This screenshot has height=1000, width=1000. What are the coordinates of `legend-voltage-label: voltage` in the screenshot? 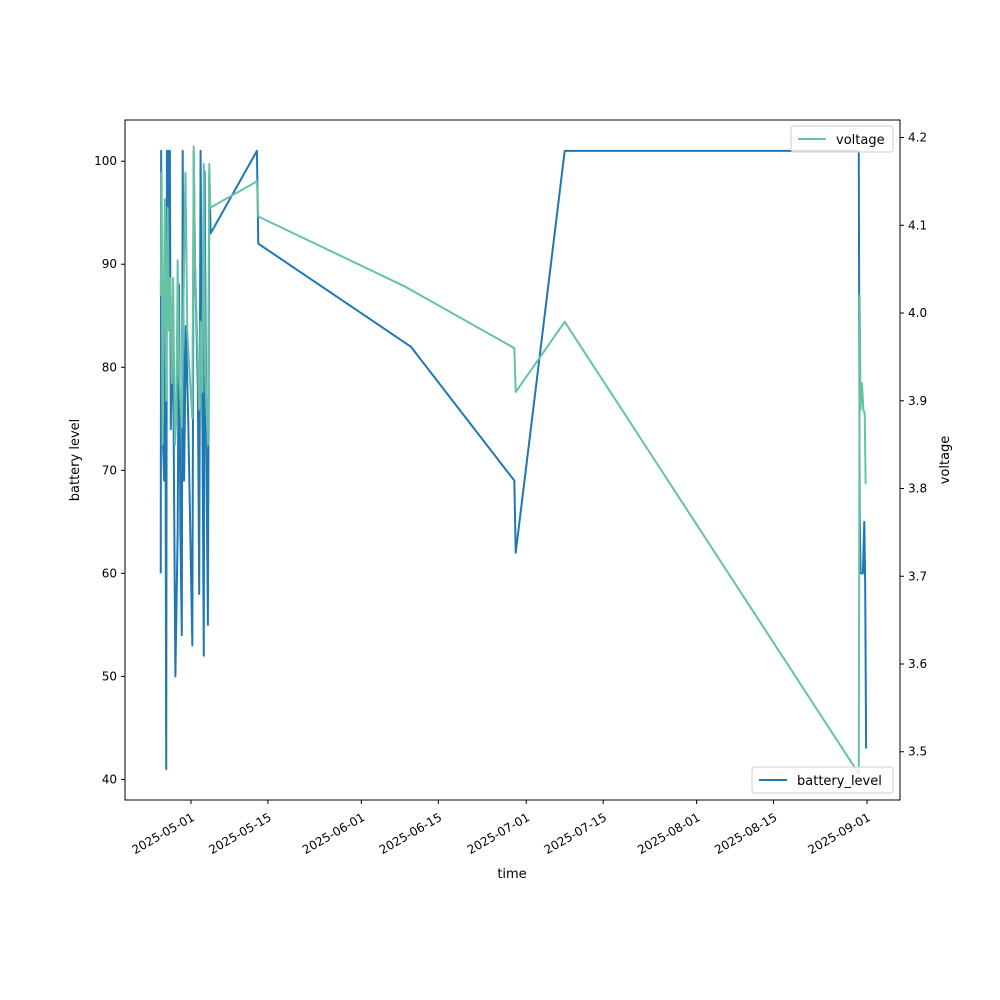 It's located at (860, 140).